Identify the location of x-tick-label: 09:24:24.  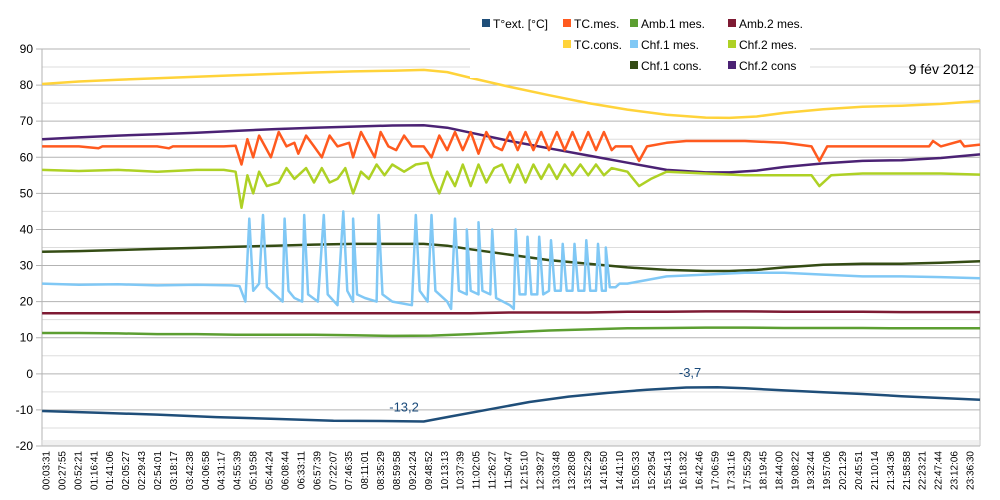
(413, 470).